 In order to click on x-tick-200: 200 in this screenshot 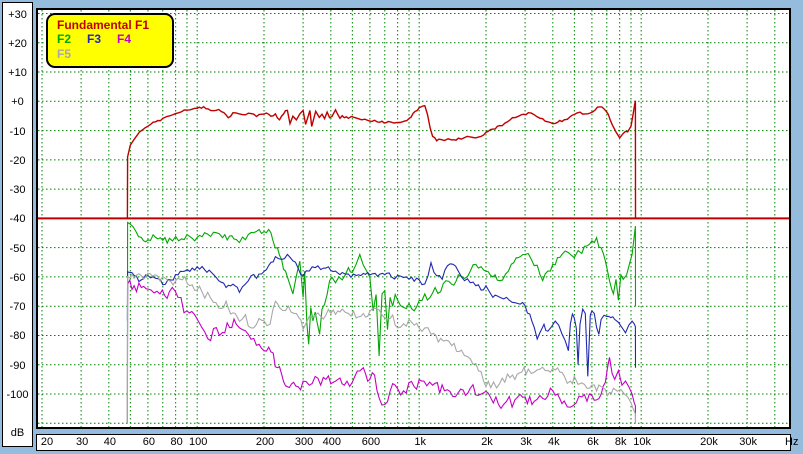, I will do `click(265, 442)`.